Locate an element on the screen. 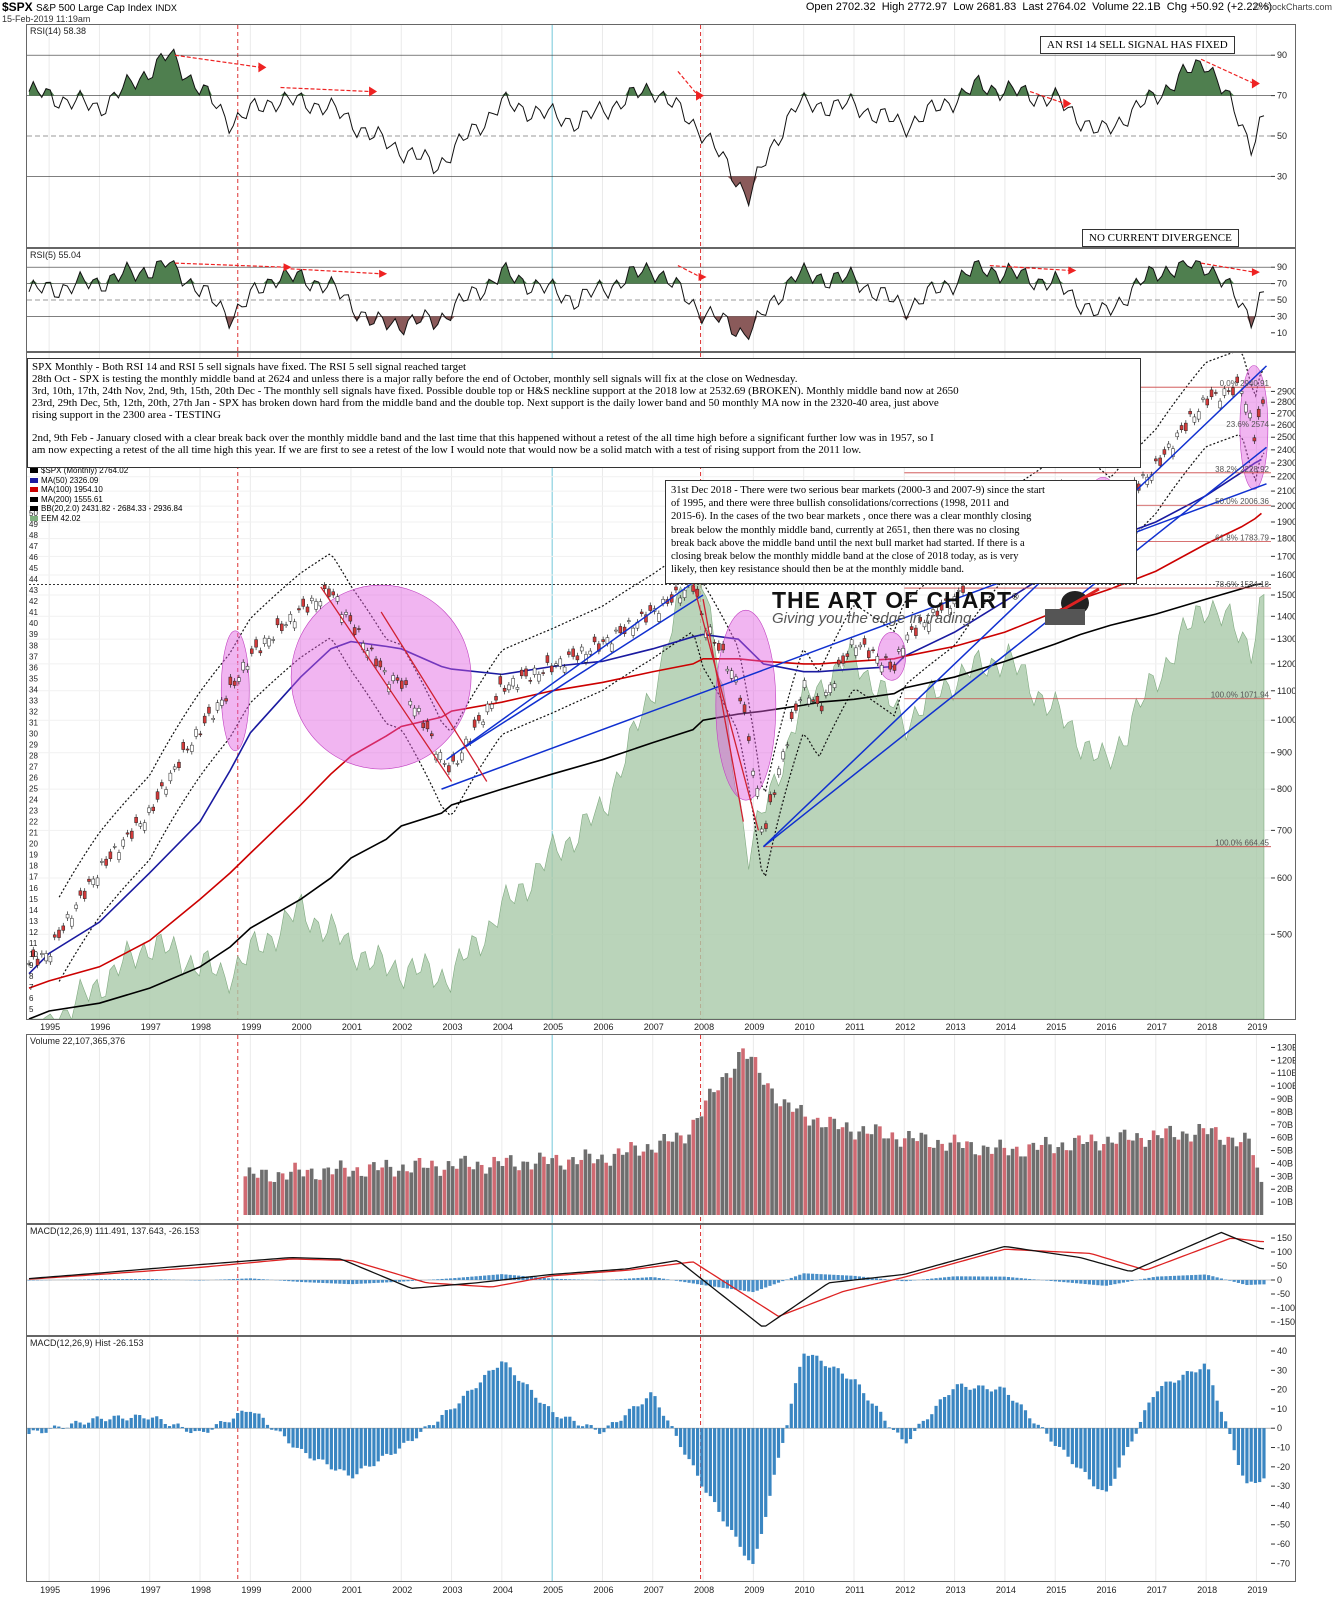  hist-tick: -30 is located at coordinates (1283, 1486).